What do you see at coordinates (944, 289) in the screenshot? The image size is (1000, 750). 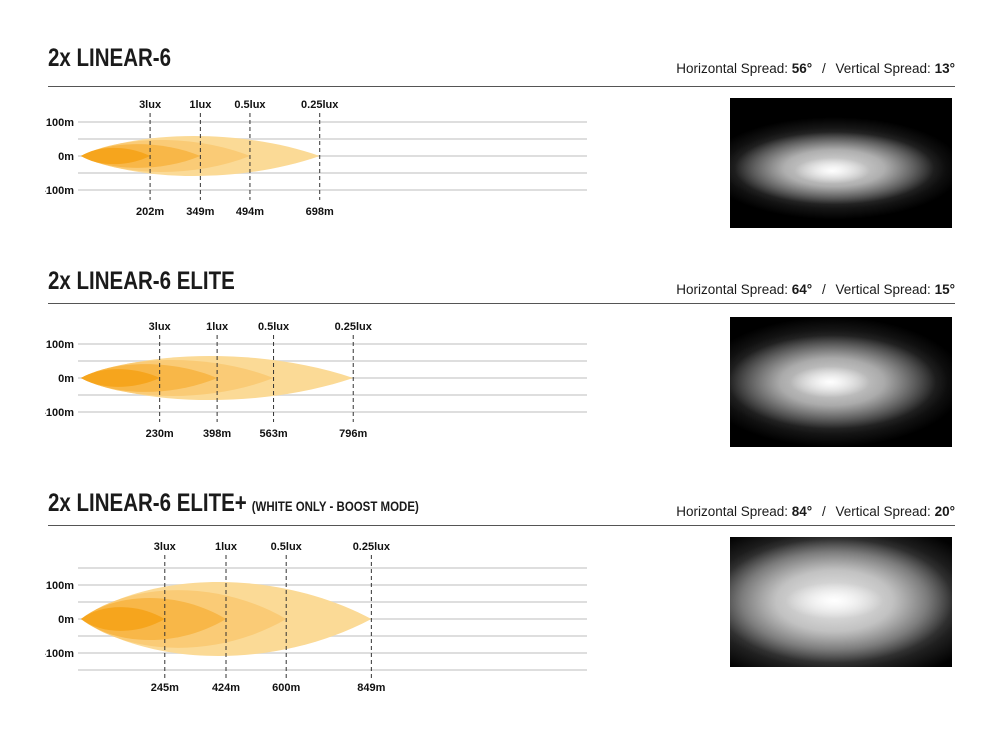 I see `vertical-spread-value: 15°` at bounding box center [944, 289].